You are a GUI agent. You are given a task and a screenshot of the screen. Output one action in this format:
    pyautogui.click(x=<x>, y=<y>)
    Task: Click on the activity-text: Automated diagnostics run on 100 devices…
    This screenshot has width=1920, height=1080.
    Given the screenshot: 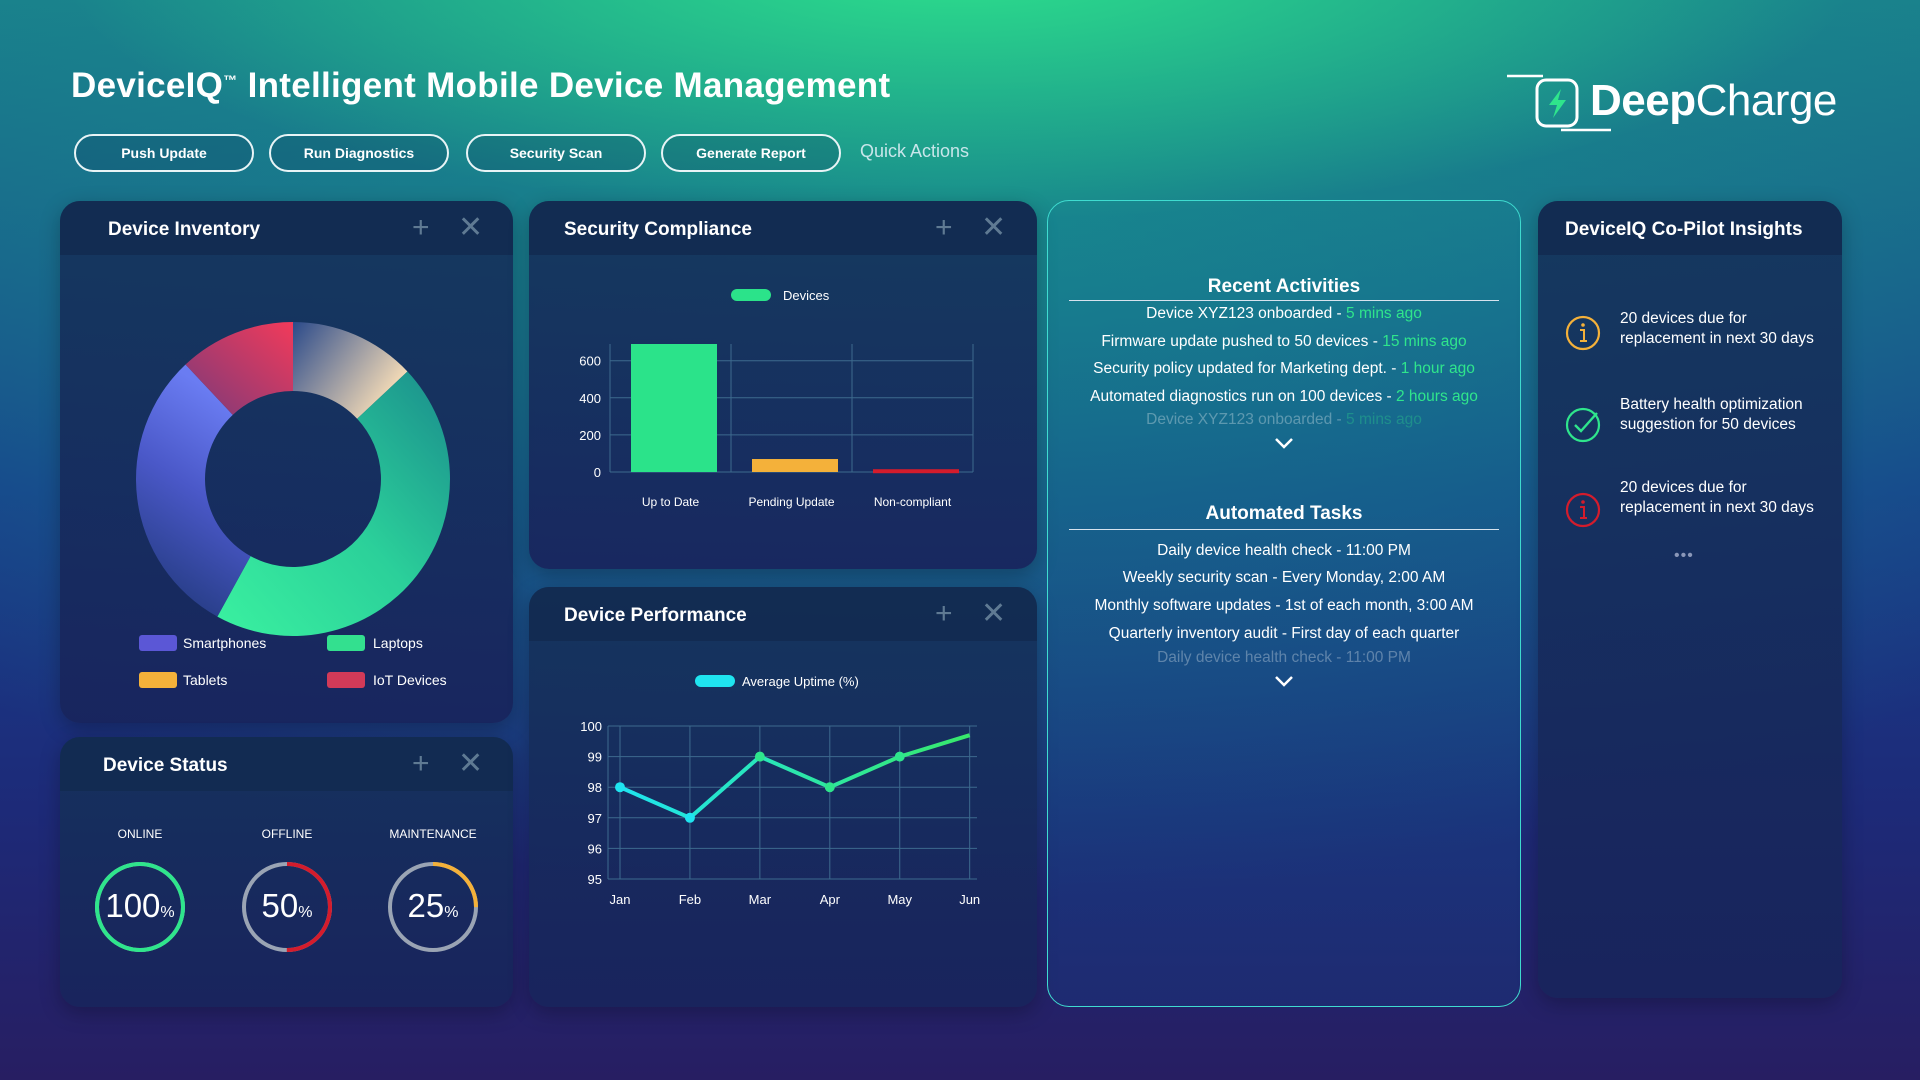 What is the action you would take?
    pyautogui.click(x=1243, y=396)
    